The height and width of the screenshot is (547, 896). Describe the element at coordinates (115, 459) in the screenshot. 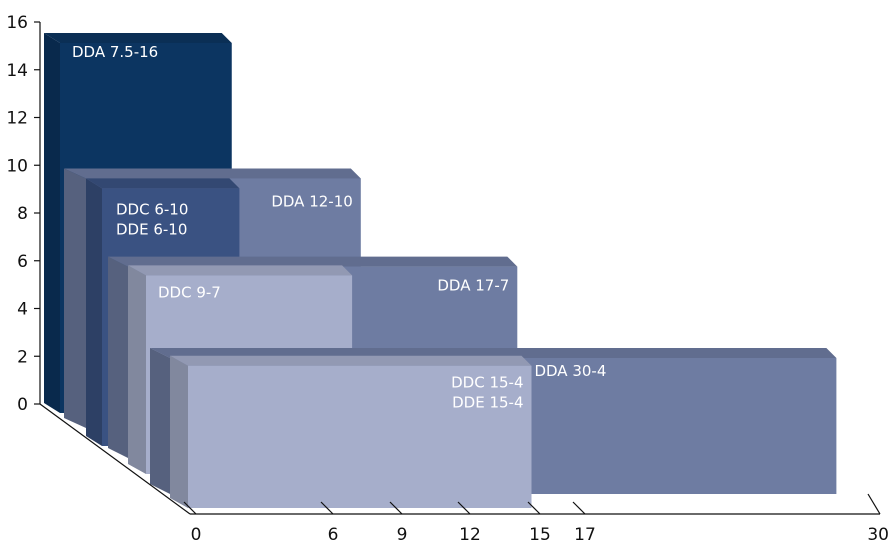

I see `depth-axis-line` at that location.